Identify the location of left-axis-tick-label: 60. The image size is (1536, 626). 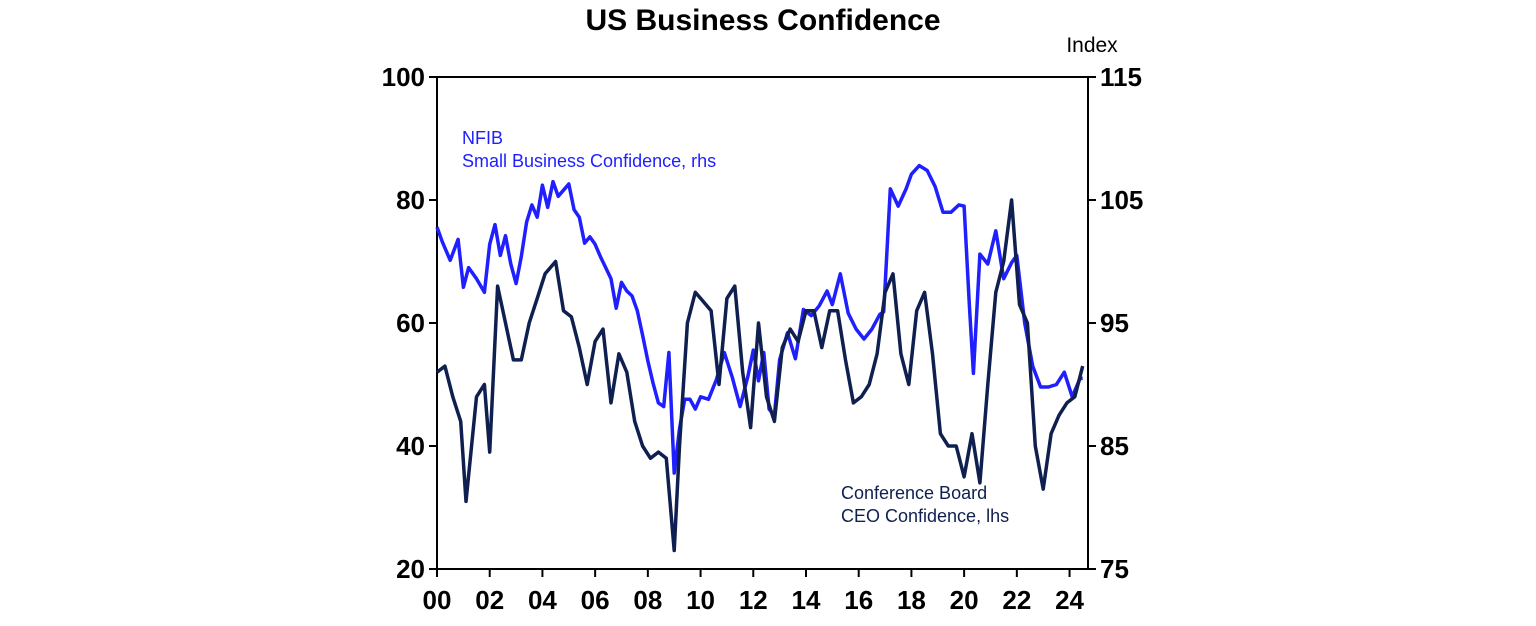
(410, 323).